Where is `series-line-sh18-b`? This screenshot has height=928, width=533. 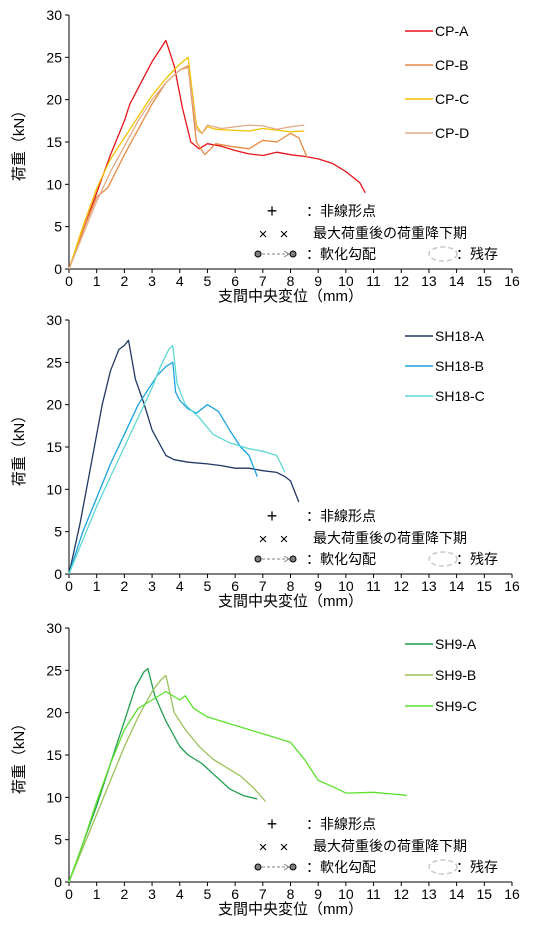 series-line-sh18-b is located at coordinates (163, 468).